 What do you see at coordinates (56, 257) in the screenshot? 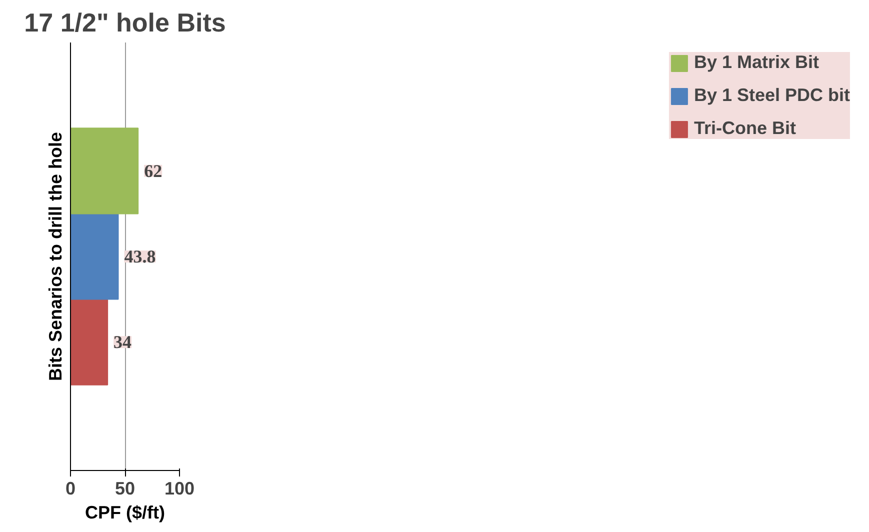
I see `y-axis-title: Bits Senarios to drill the hole` at bounding box center [56, 257].